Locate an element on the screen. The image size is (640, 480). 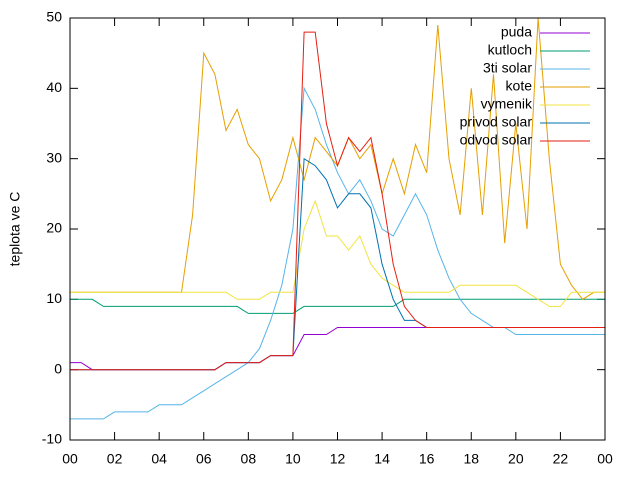
x-tick-label: 22 is located at coordinates (561, 459).